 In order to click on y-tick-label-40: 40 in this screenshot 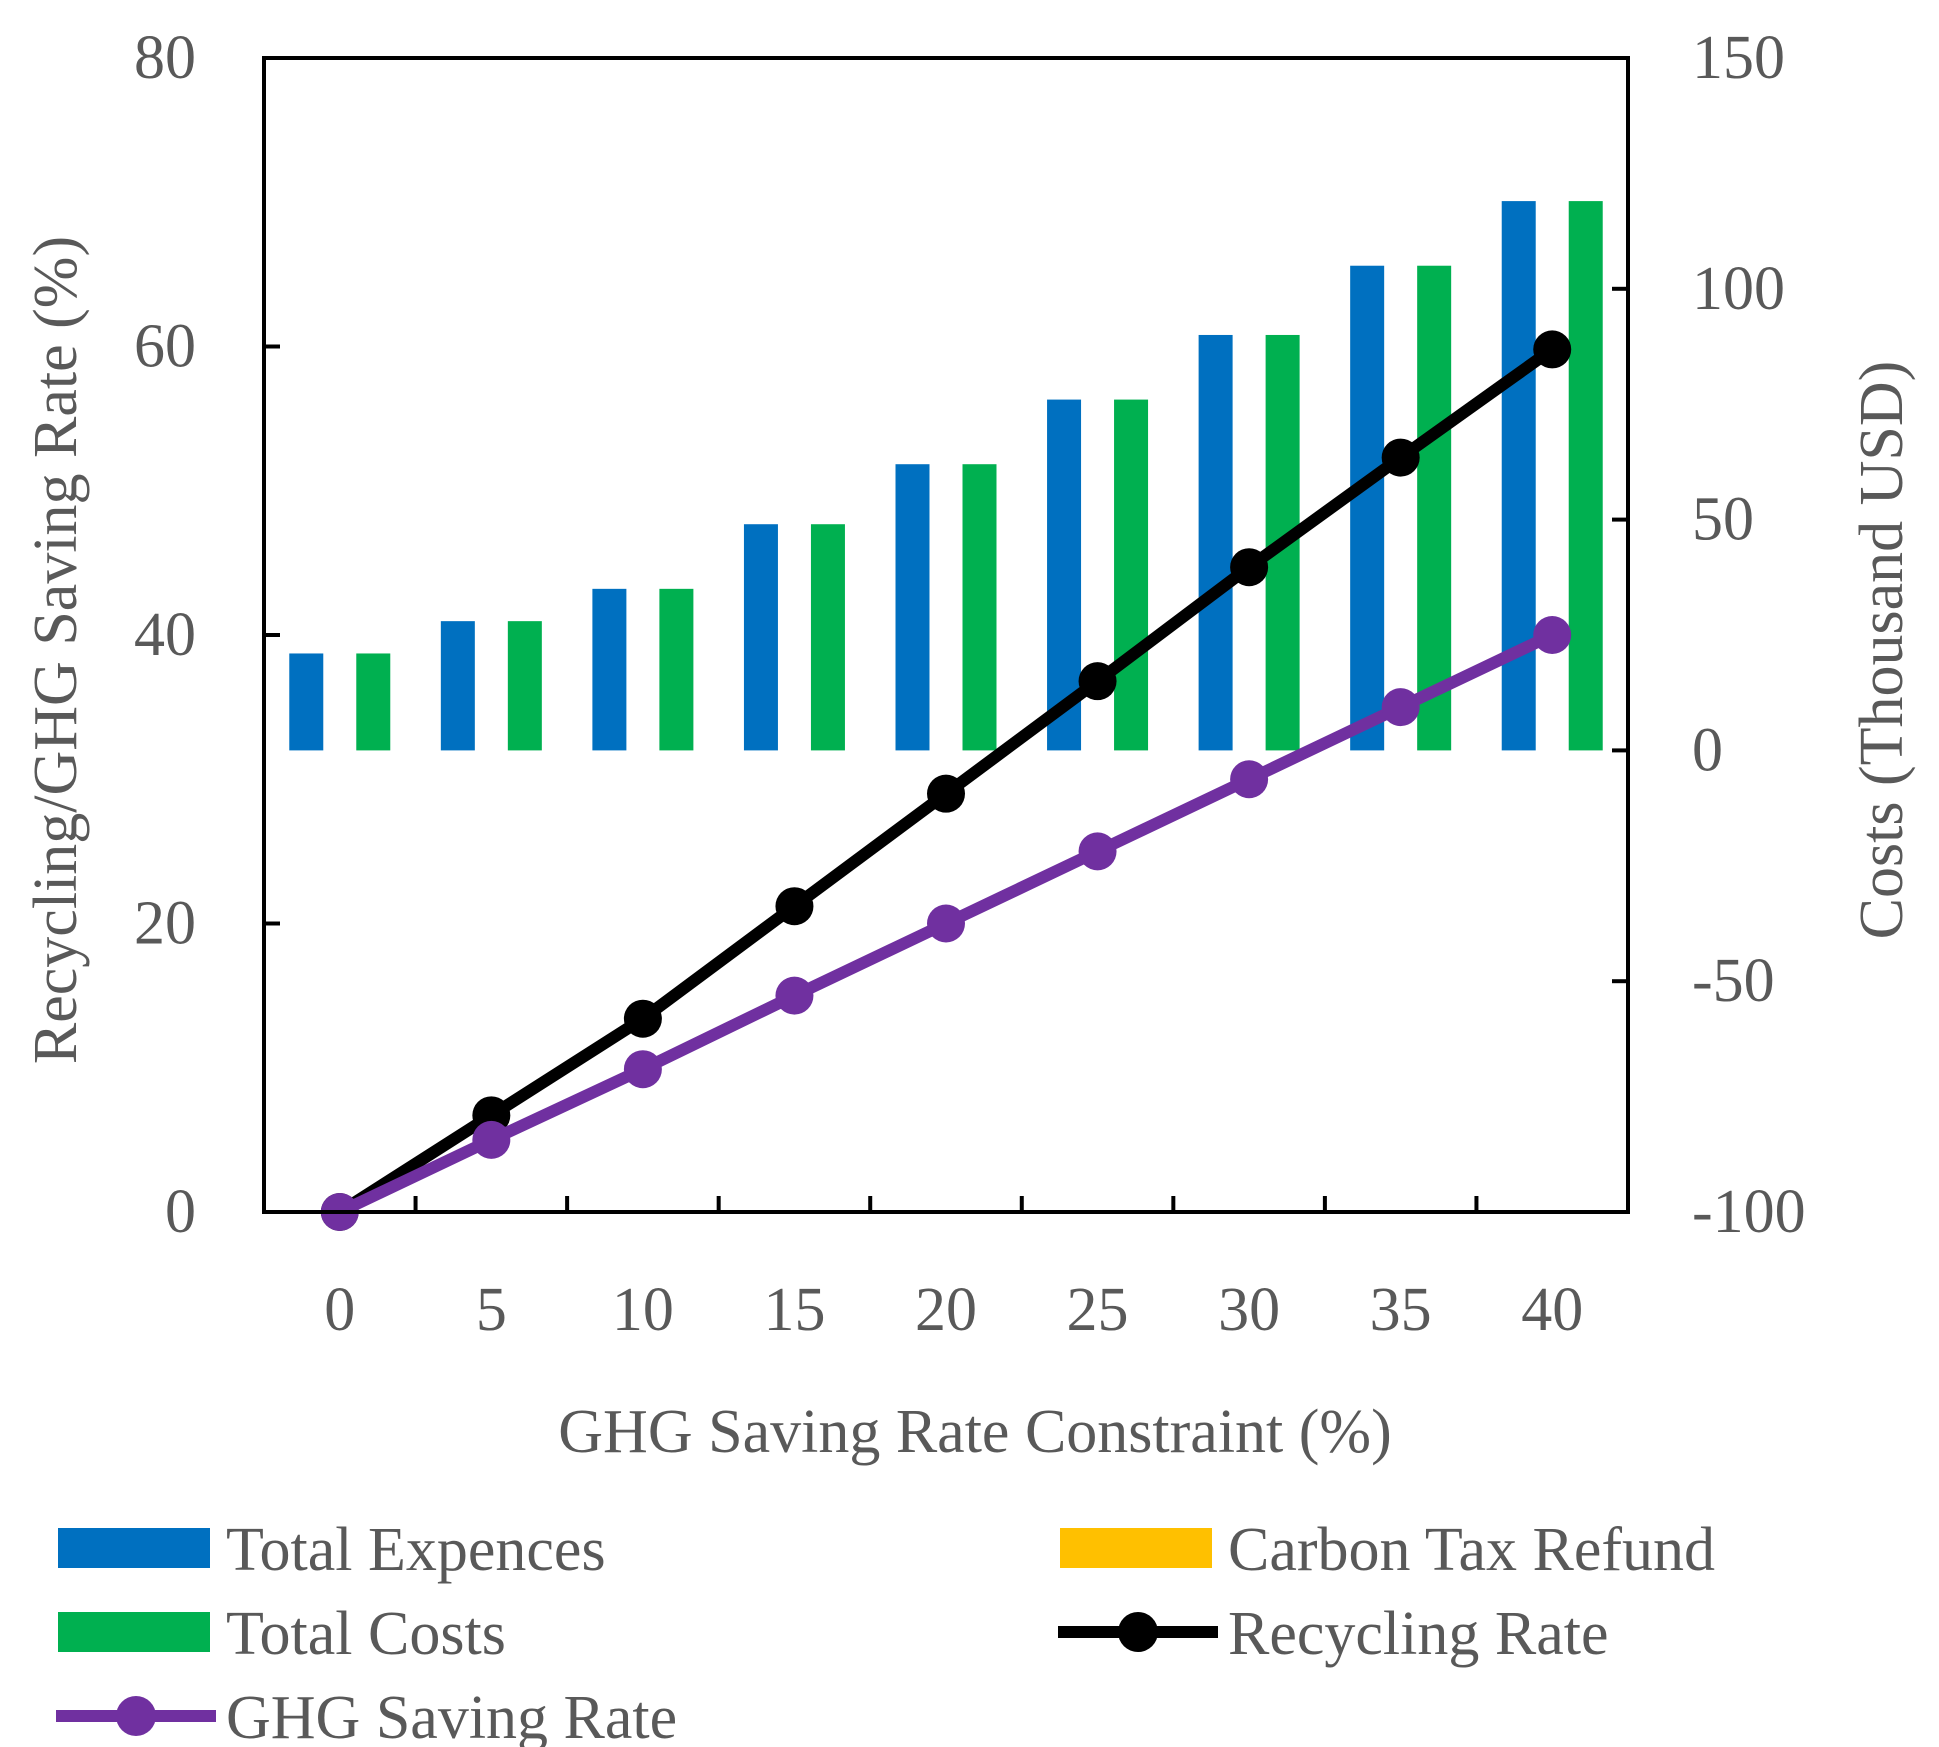, I will do `click(165, 635)`.